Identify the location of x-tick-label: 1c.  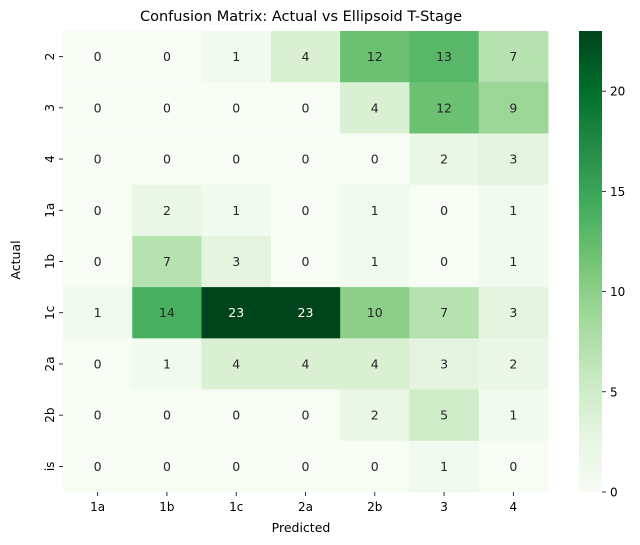
(236, 507).